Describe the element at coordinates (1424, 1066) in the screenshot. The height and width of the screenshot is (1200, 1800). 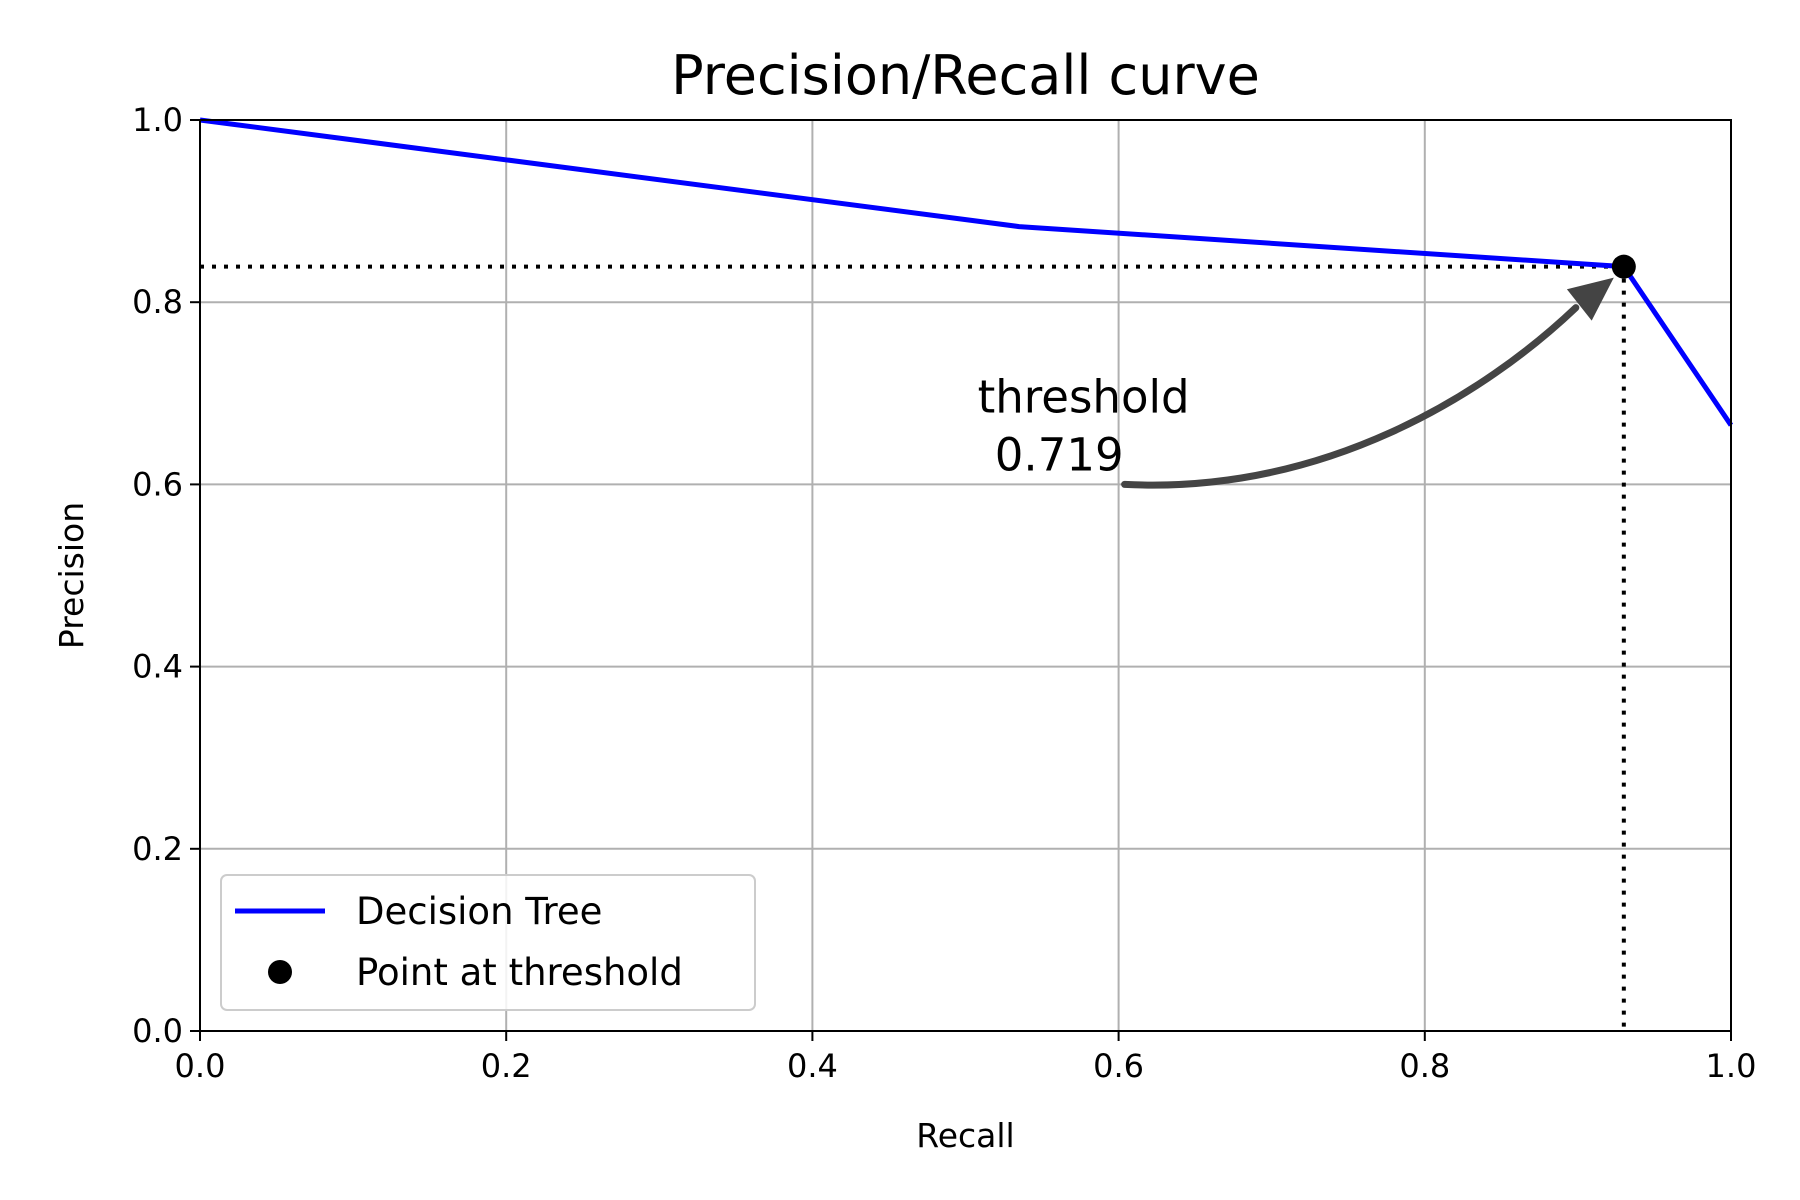
I see `x-tick-label: 0.8` at that location.